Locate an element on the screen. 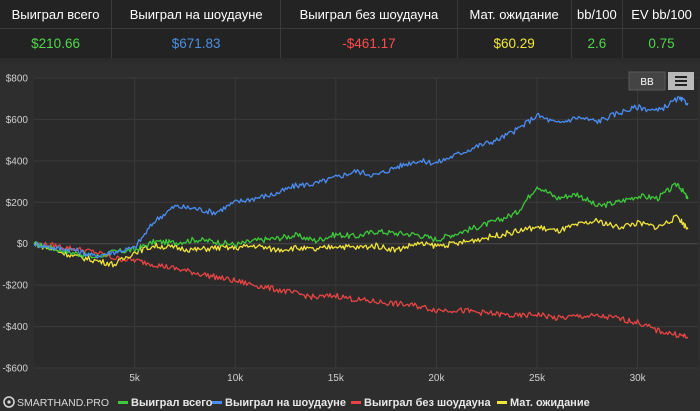 This screenshot has width=700, height=411. menu-icon is located at coordinates (681, 81).